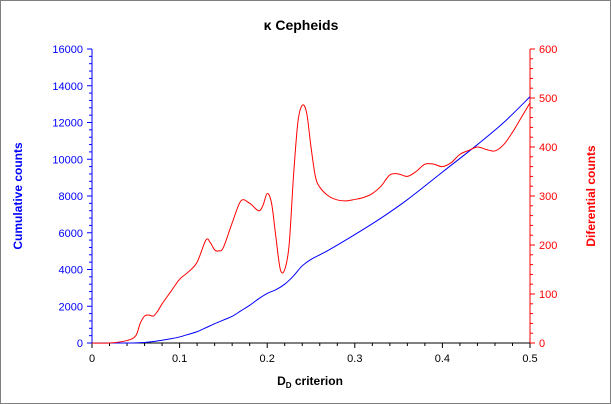 This screenshot has width=611, height=404. What do you see at coordinates (548, 50) in the screenshot?
I see `right-y-tick-label: 600` at bounding box center [548, 50].